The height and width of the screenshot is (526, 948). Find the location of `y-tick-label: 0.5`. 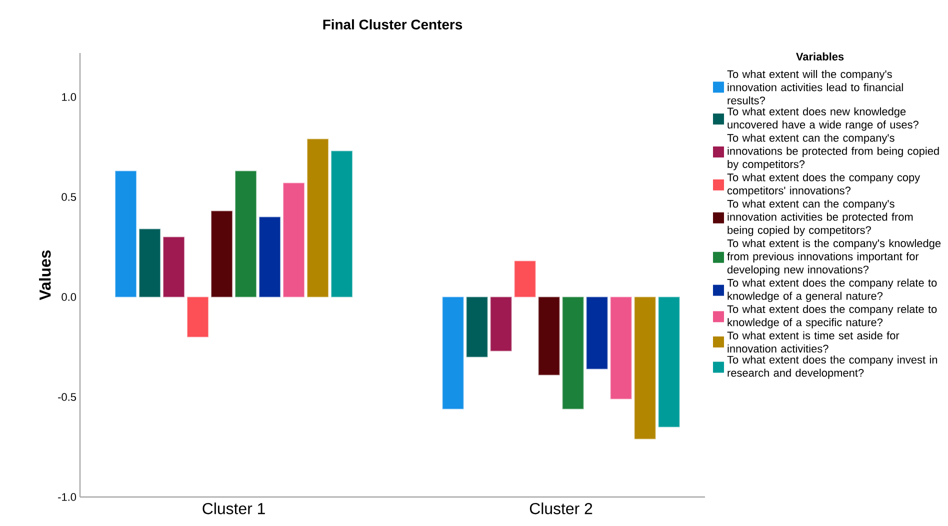

y-tick-label: 0.5 is located at coordinates (69, 197).